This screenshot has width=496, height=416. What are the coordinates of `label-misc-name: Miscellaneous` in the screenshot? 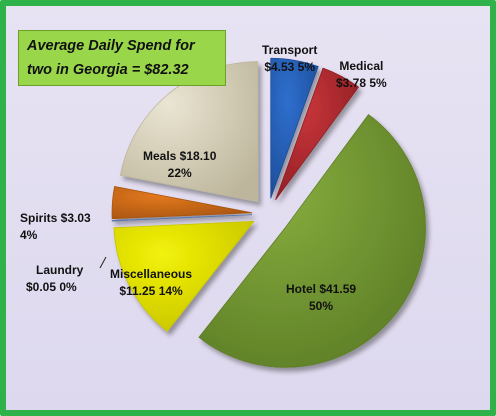 It's located at (151, 274).